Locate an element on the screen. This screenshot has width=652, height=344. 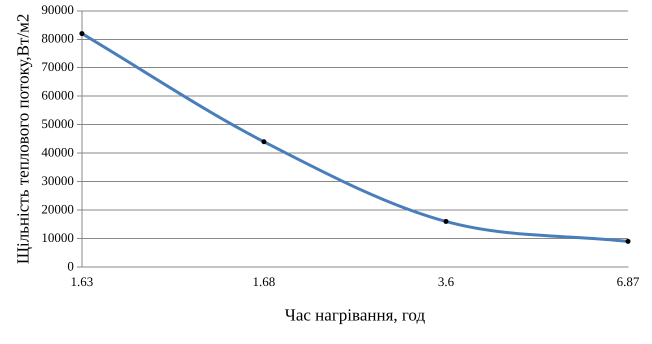
y-tick-label: 60000 is located at coordinates (57, 95).